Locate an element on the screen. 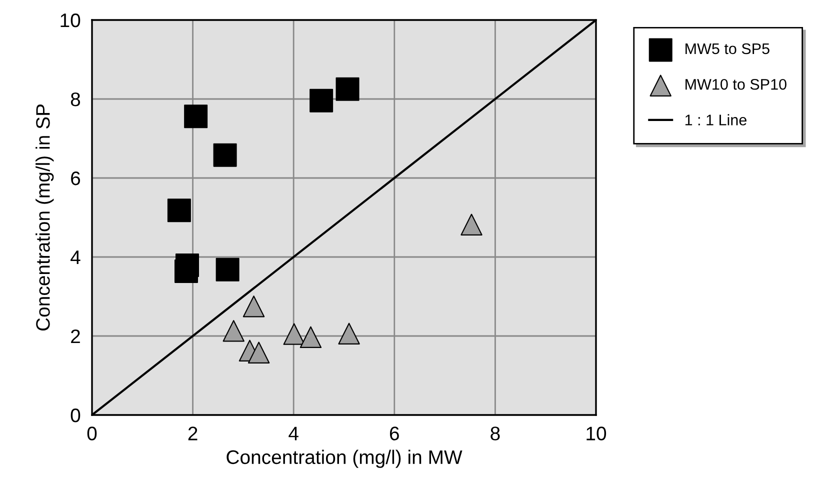  legend-label: MW10 to SP10 is located at coordinates (736, 84).